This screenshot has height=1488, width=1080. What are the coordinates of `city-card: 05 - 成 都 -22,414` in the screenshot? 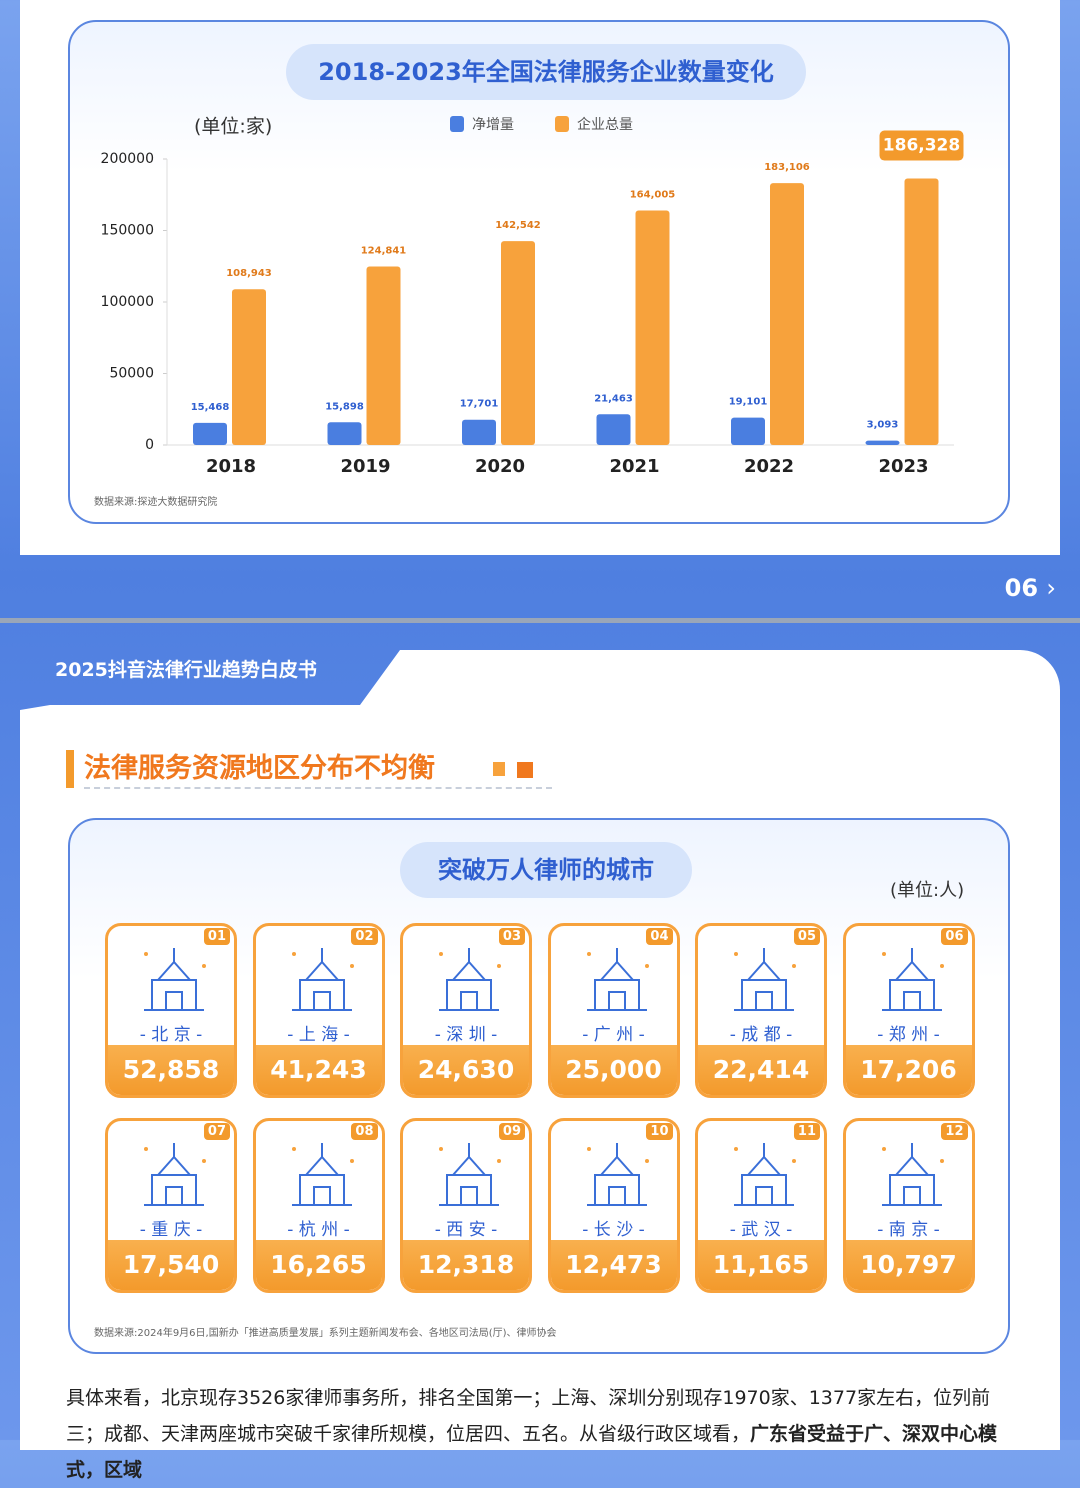 It's located at (761, 1010).